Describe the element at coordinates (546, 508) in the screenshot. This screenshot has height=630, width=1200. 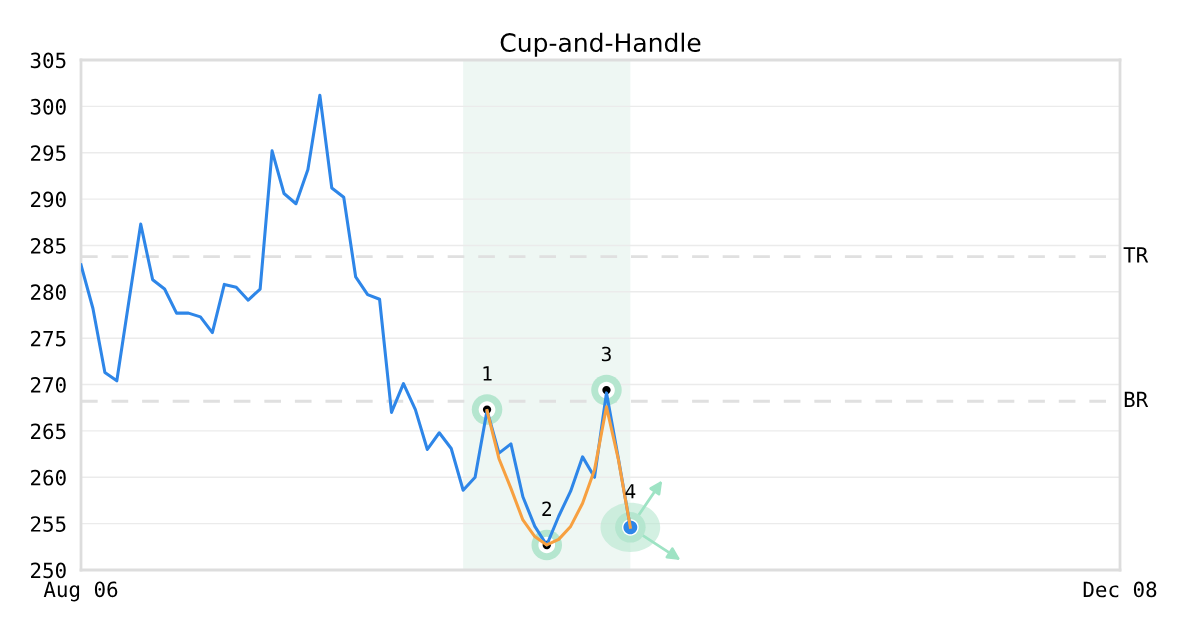
I see `annotation: 2` at that location.